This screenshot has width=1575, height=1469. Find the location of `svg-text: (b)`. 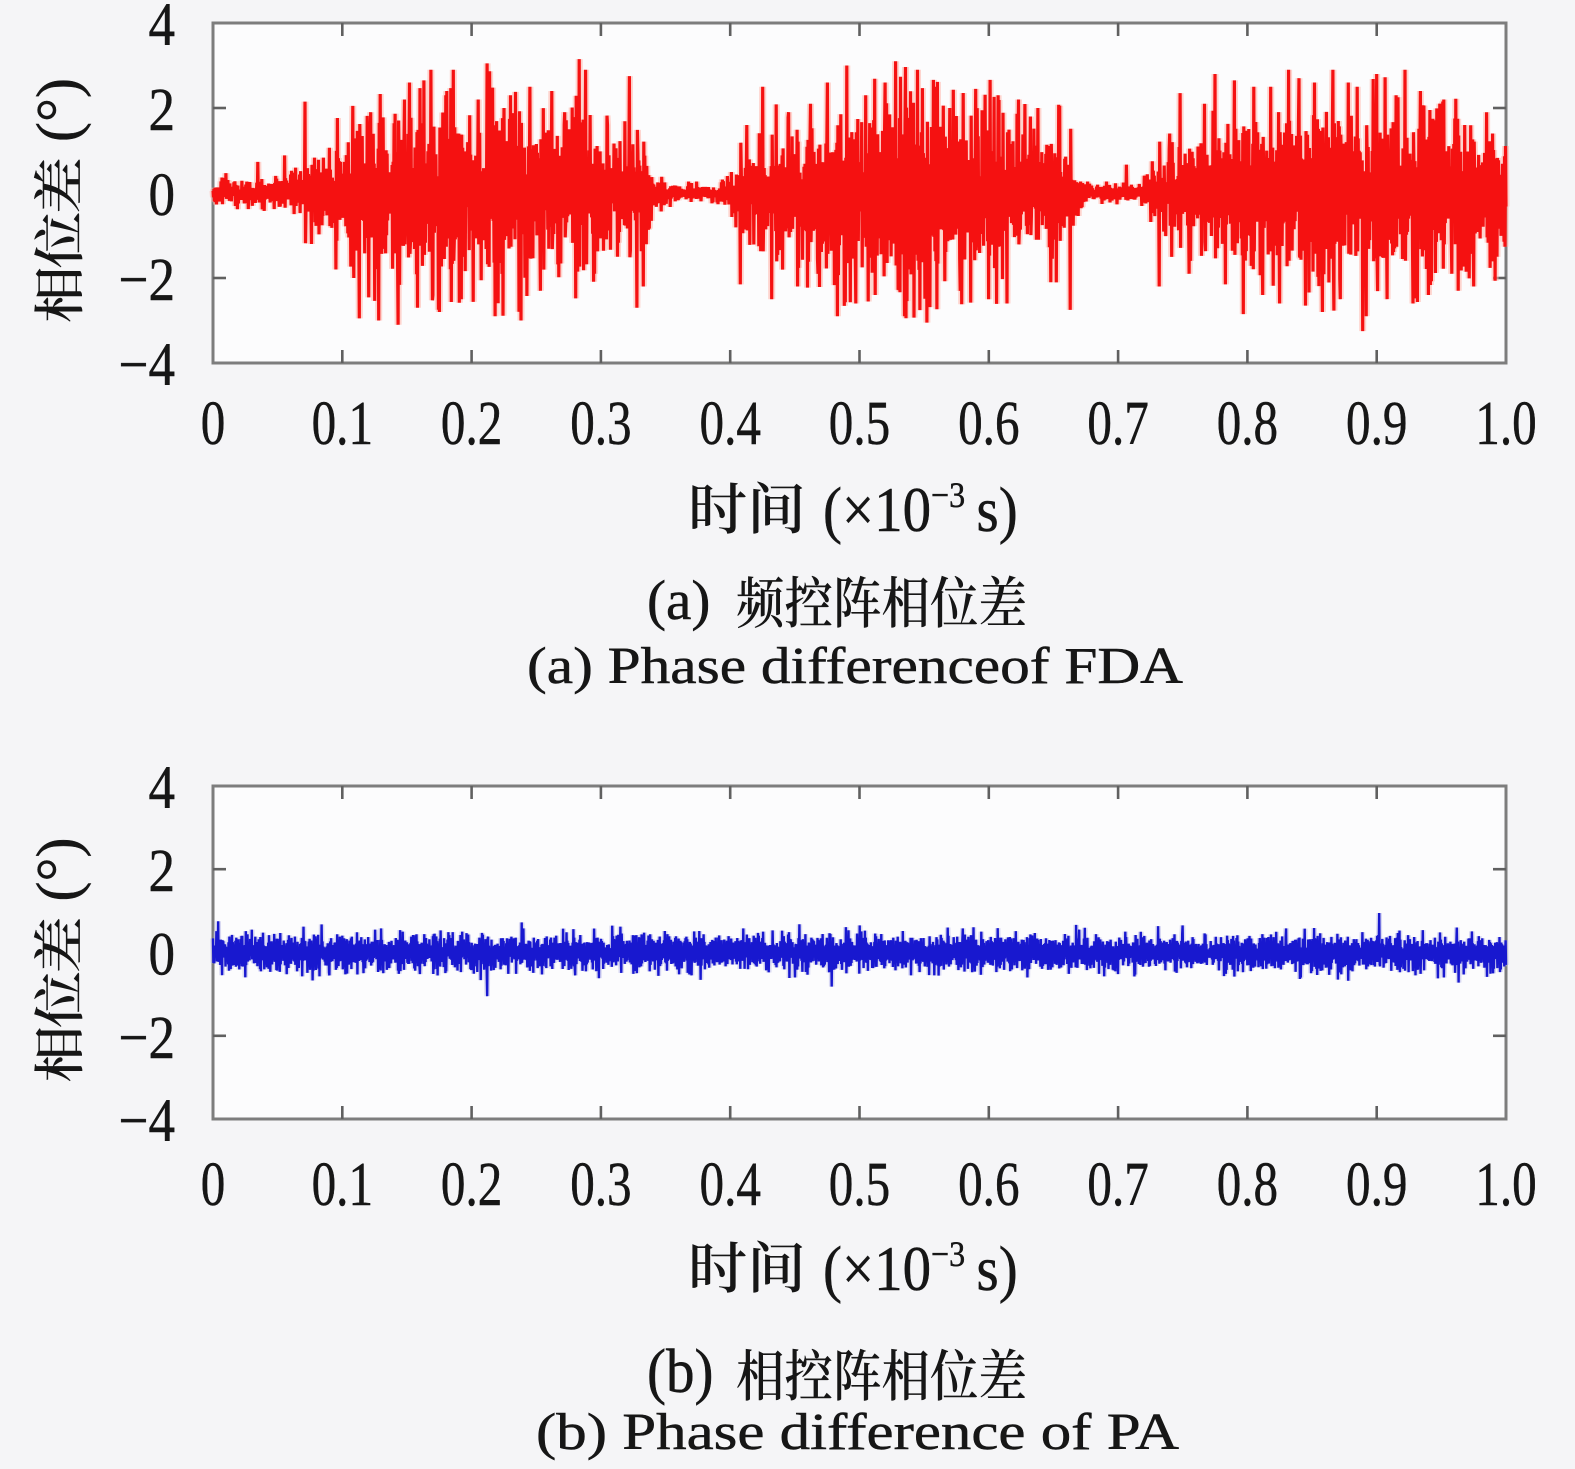

svg-text: (b) is located at coordinates (680, 1371).